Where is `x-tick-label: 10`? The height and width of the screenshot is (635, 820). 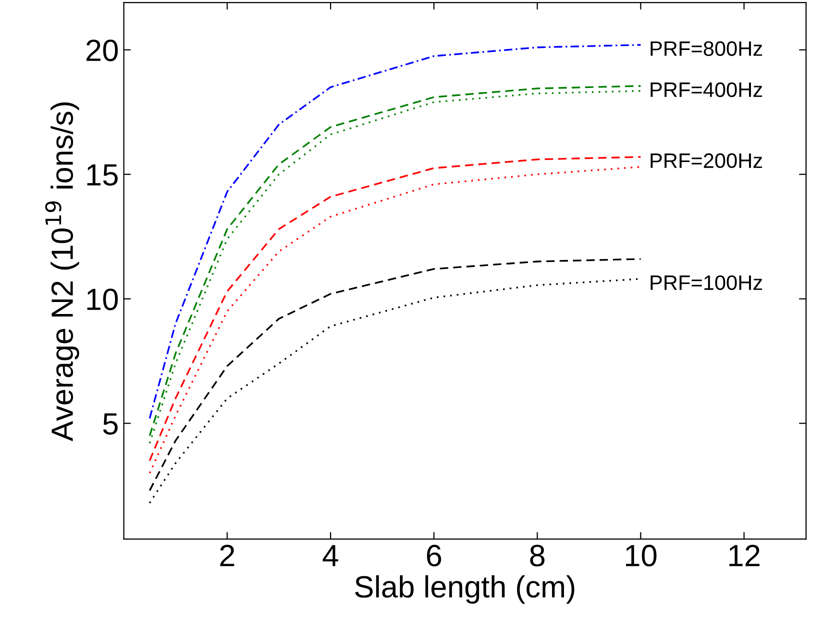 x-tick-label: 10 is located at coordinates (641, 555).